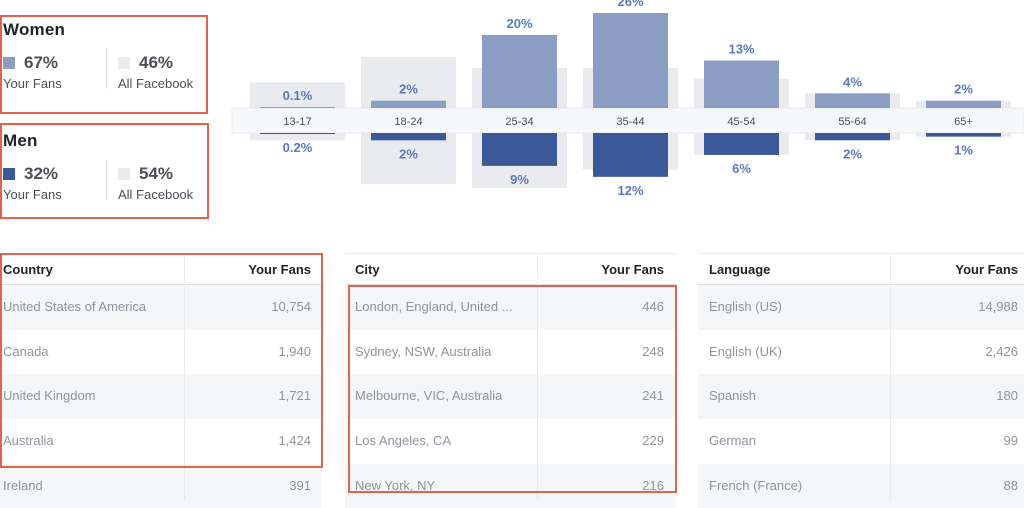 This screenshot has width=1024, height=508. I want to click on country-table-row: Australia 1,424, so click(160, 441).